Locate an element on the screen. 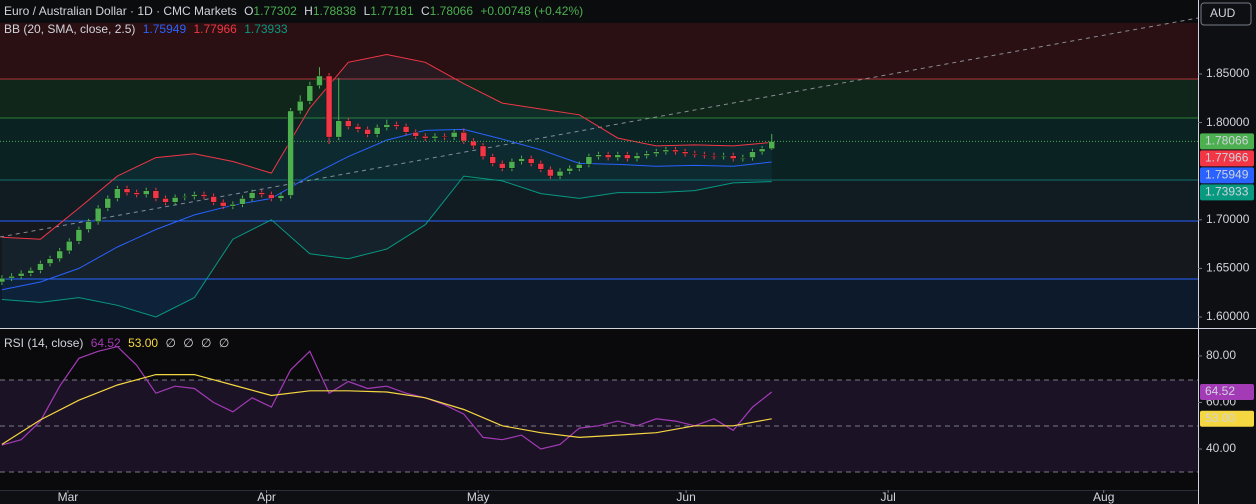 The height and width of the screenshot is (504, 1256). ohlc-value: 1.78066 is located at coordinates (451, 11).